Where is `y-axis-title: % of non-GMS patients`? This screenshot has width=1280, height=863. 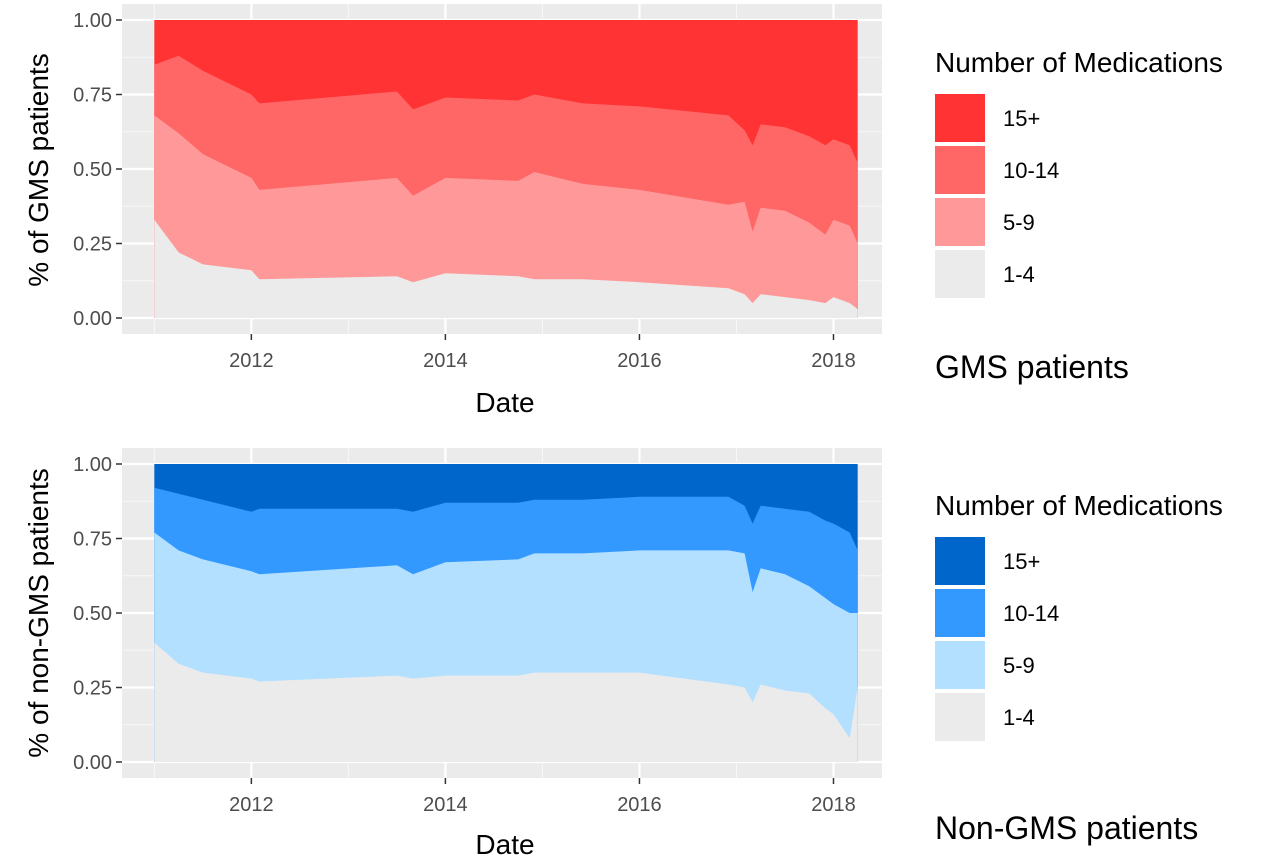 y-axis-title: % of non-GMS patients is located at coordinates (38, 612).